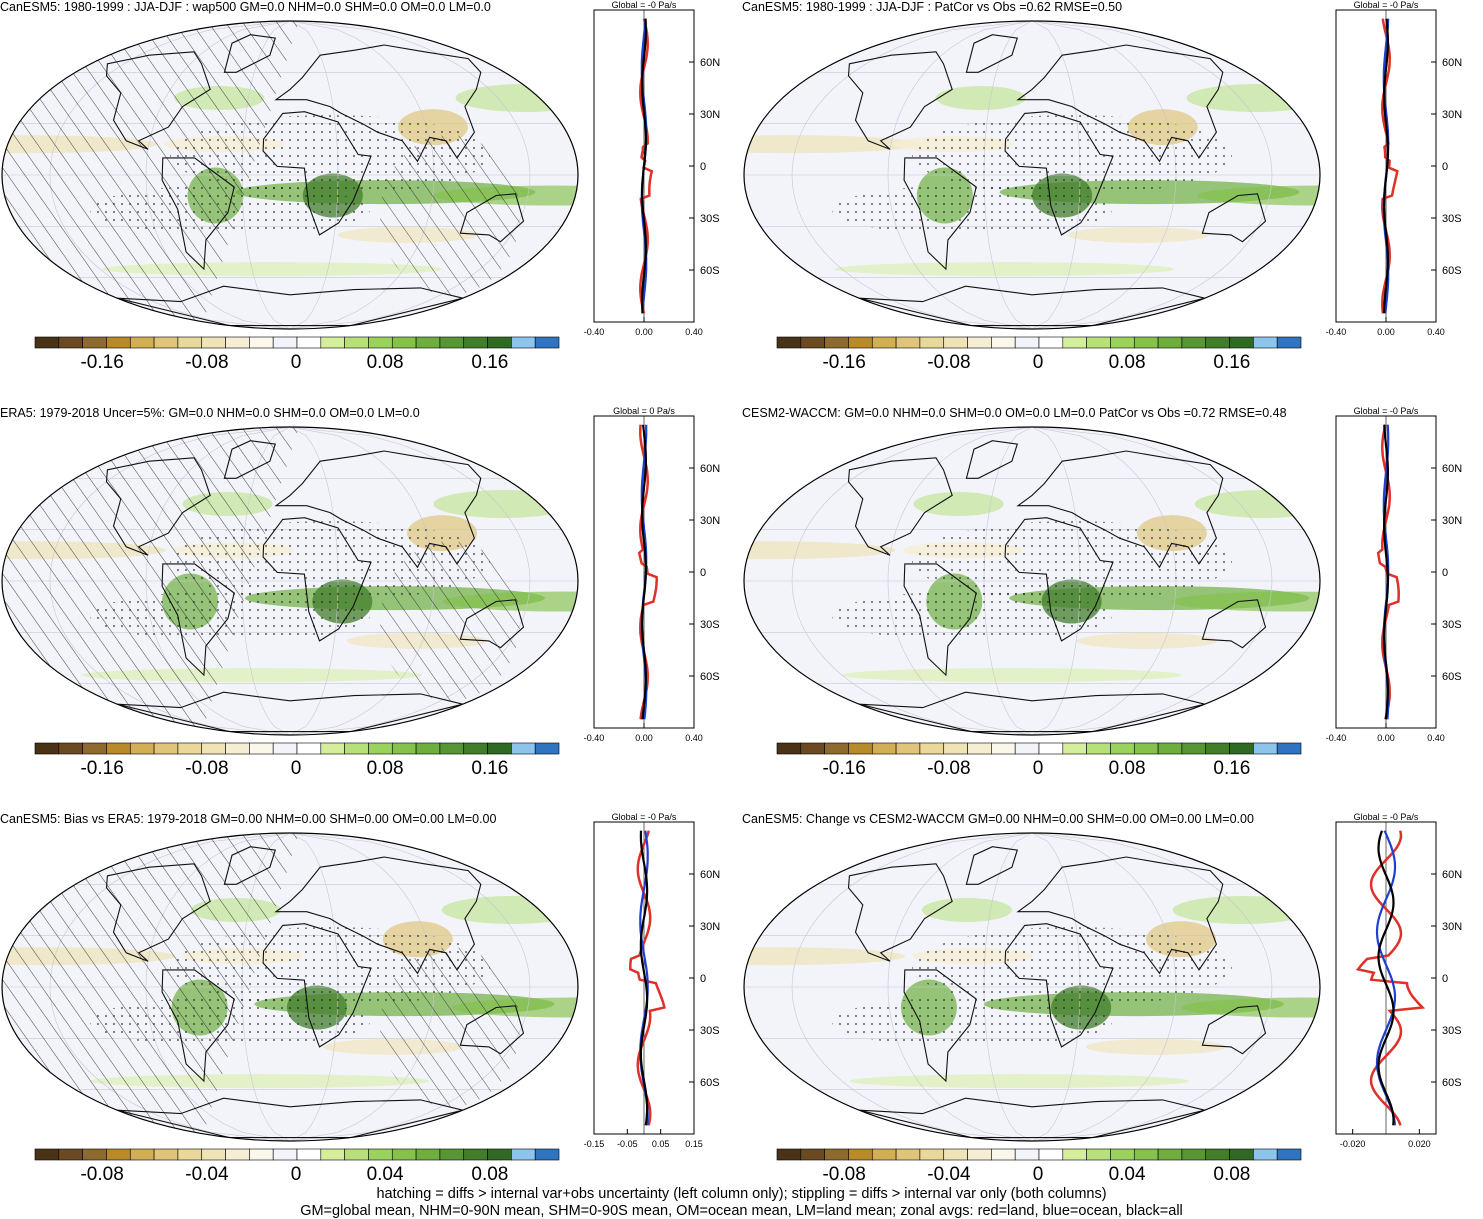 This screenshot has height=1219, width=1483. What do you see at coordinates (1250, 1007) in the screenshot?
I see `rising-band-south-pacific` at bounding box center [1250, 1007].